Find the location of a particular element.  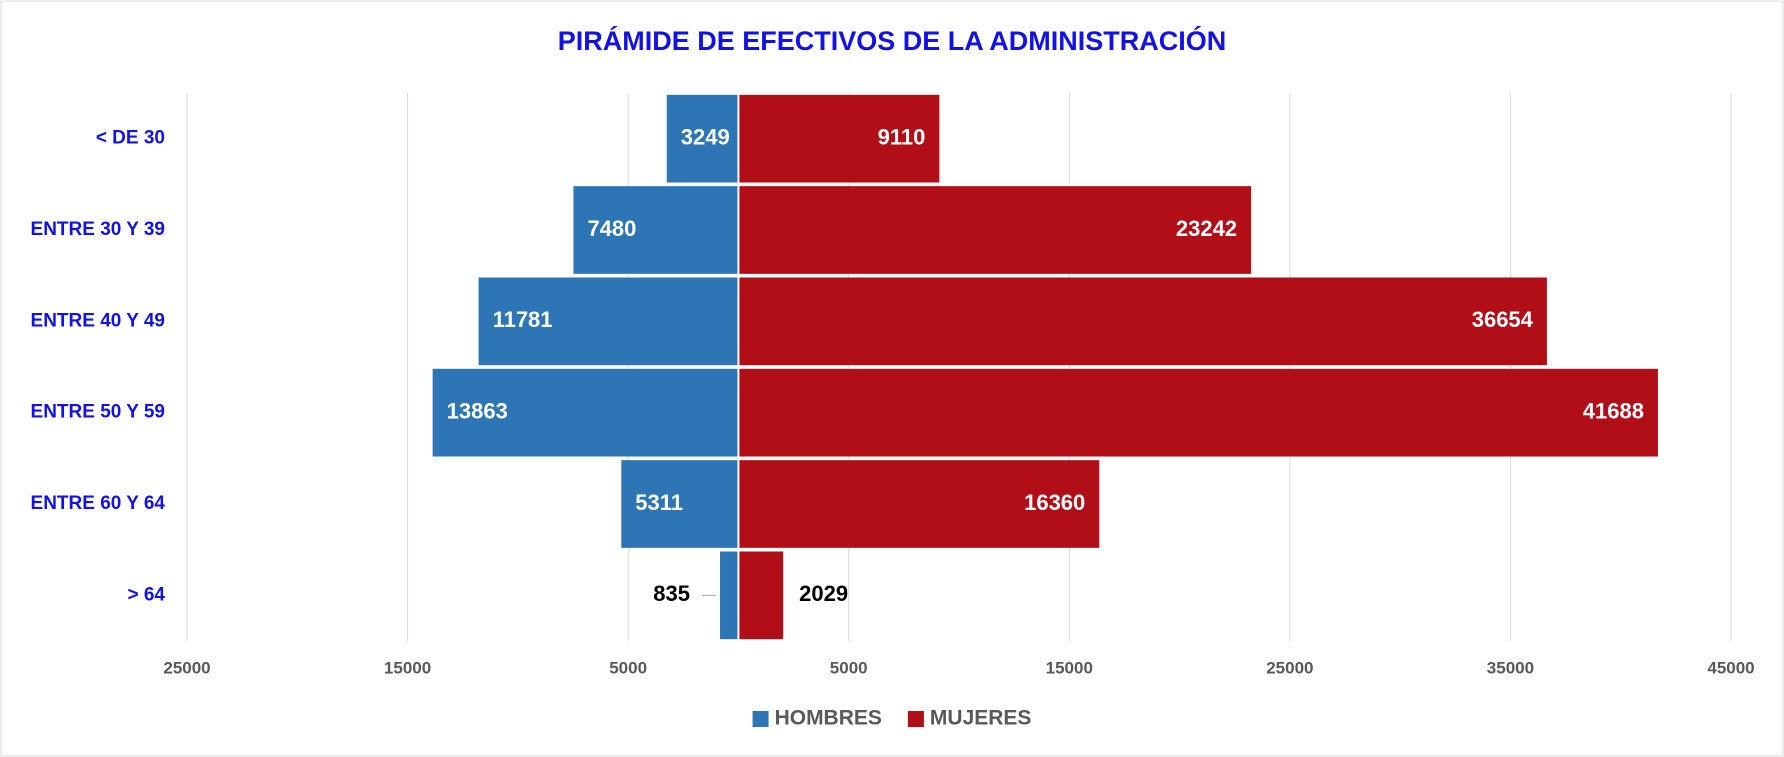

data-label: 16360 is located at coordinates (1054, 502).